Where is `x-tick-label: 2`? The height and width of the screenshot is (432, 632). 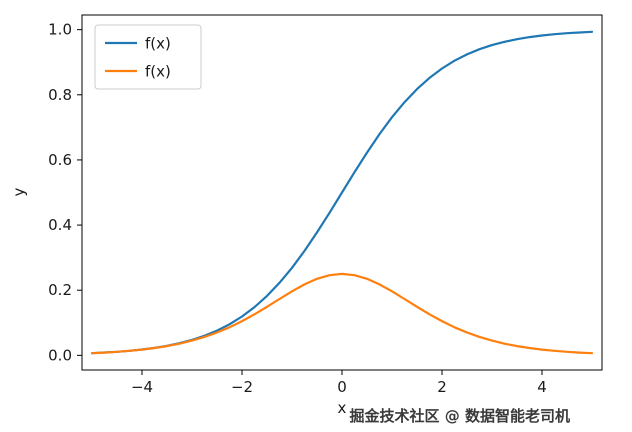 x-tick-label: 2 is located at coordinates (442, 387).